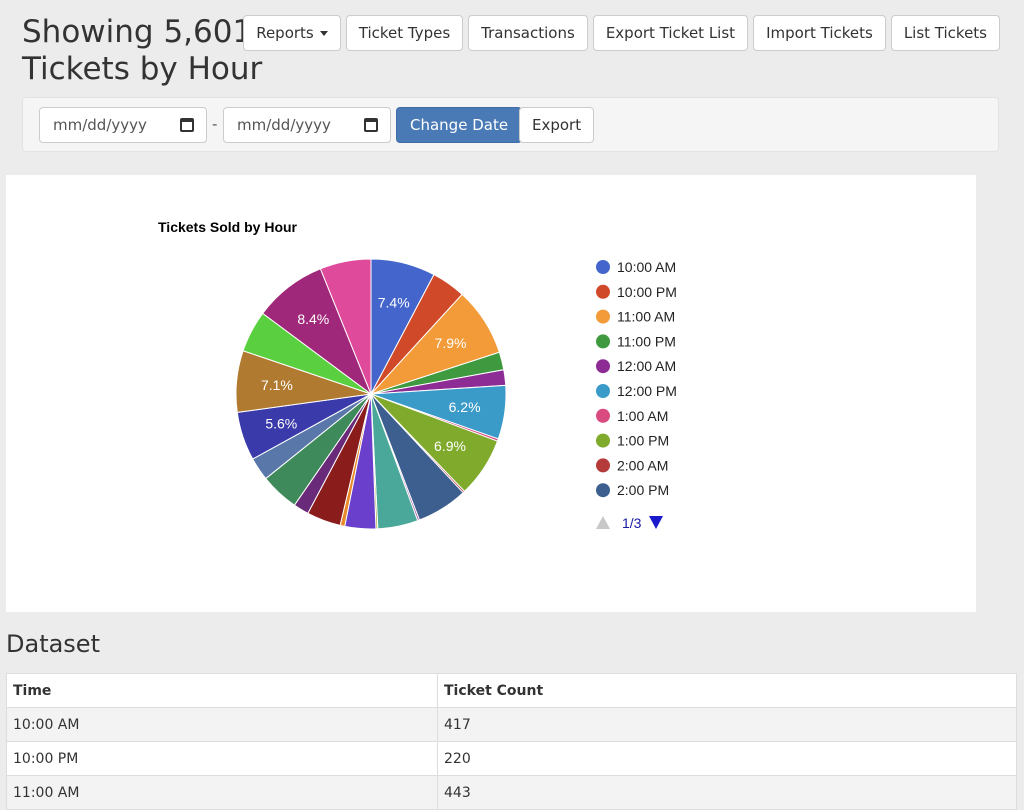  What do you see at coordinates (222, 690) in the screenshot?
I see `column-header-time: Time` at bounding box center [222, 690].